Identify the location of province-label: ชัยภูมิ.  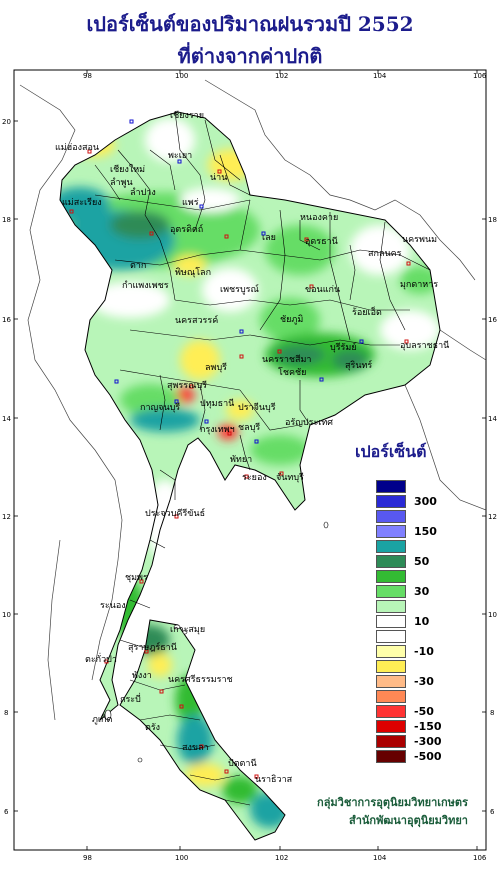
(291, 319).